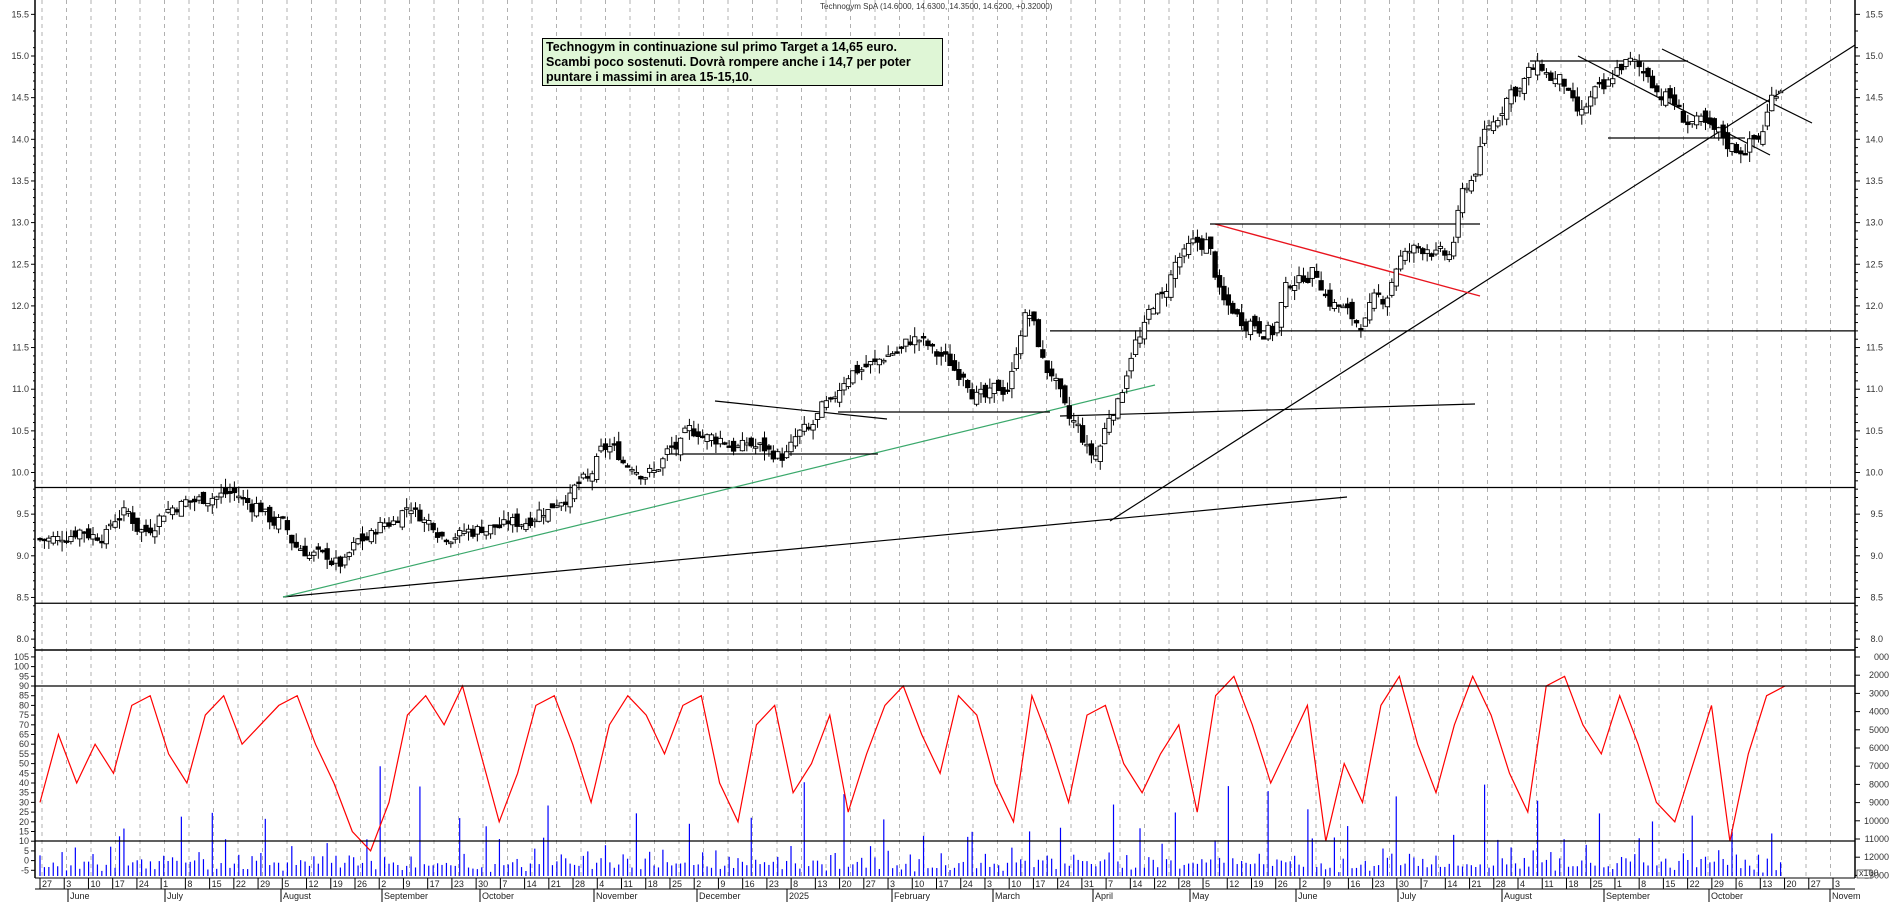  Describe the element at coordinates (1869, 873) in the screenshot. I see `svg-text: x100` at that location.